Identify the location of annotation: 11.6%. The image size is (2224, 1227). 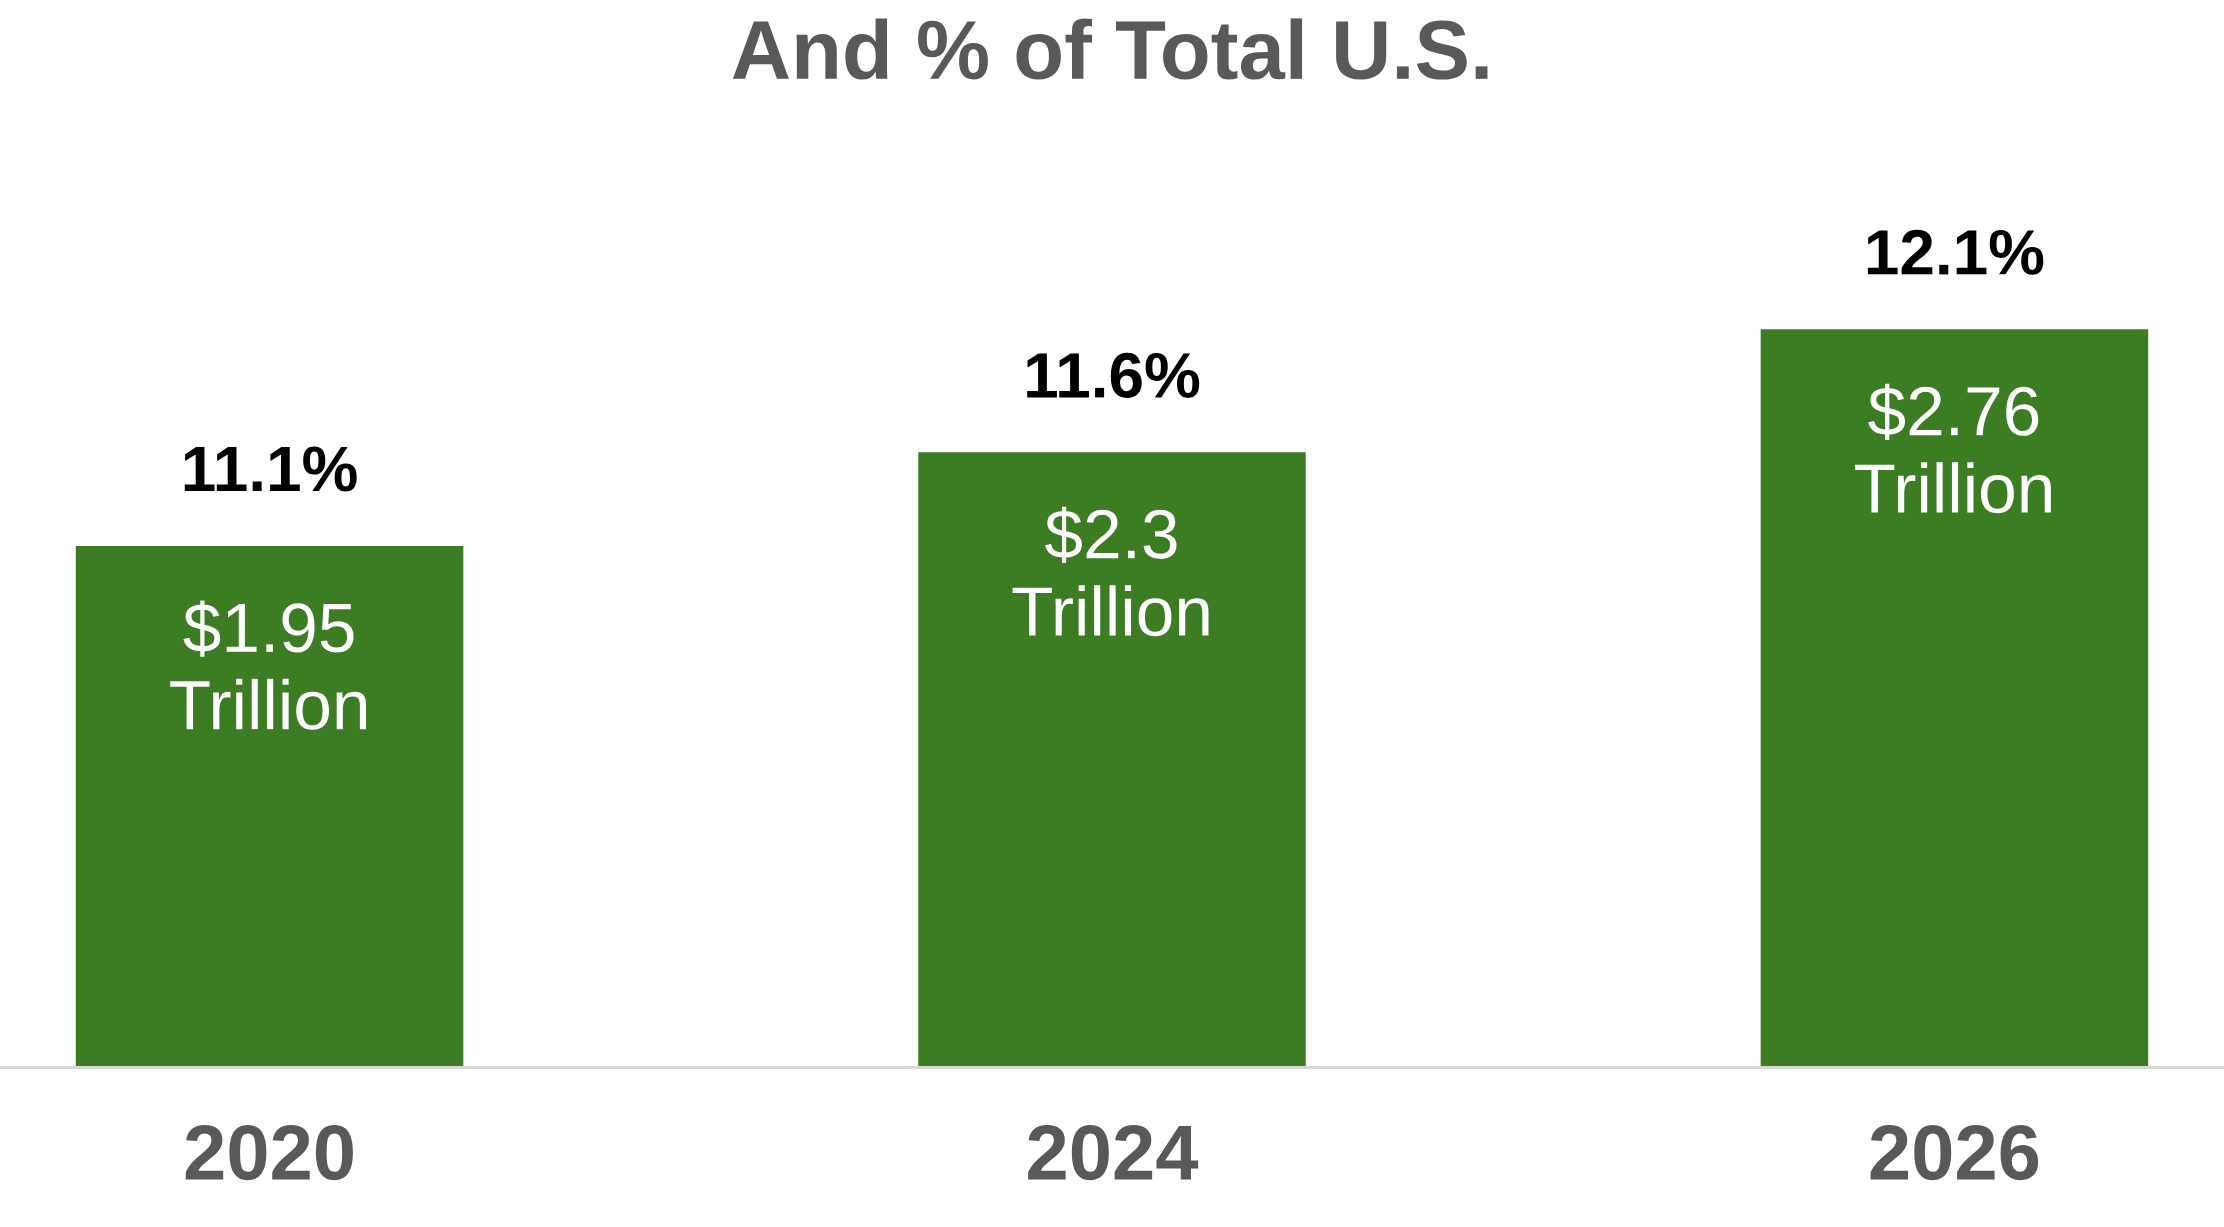
(1113, 375).